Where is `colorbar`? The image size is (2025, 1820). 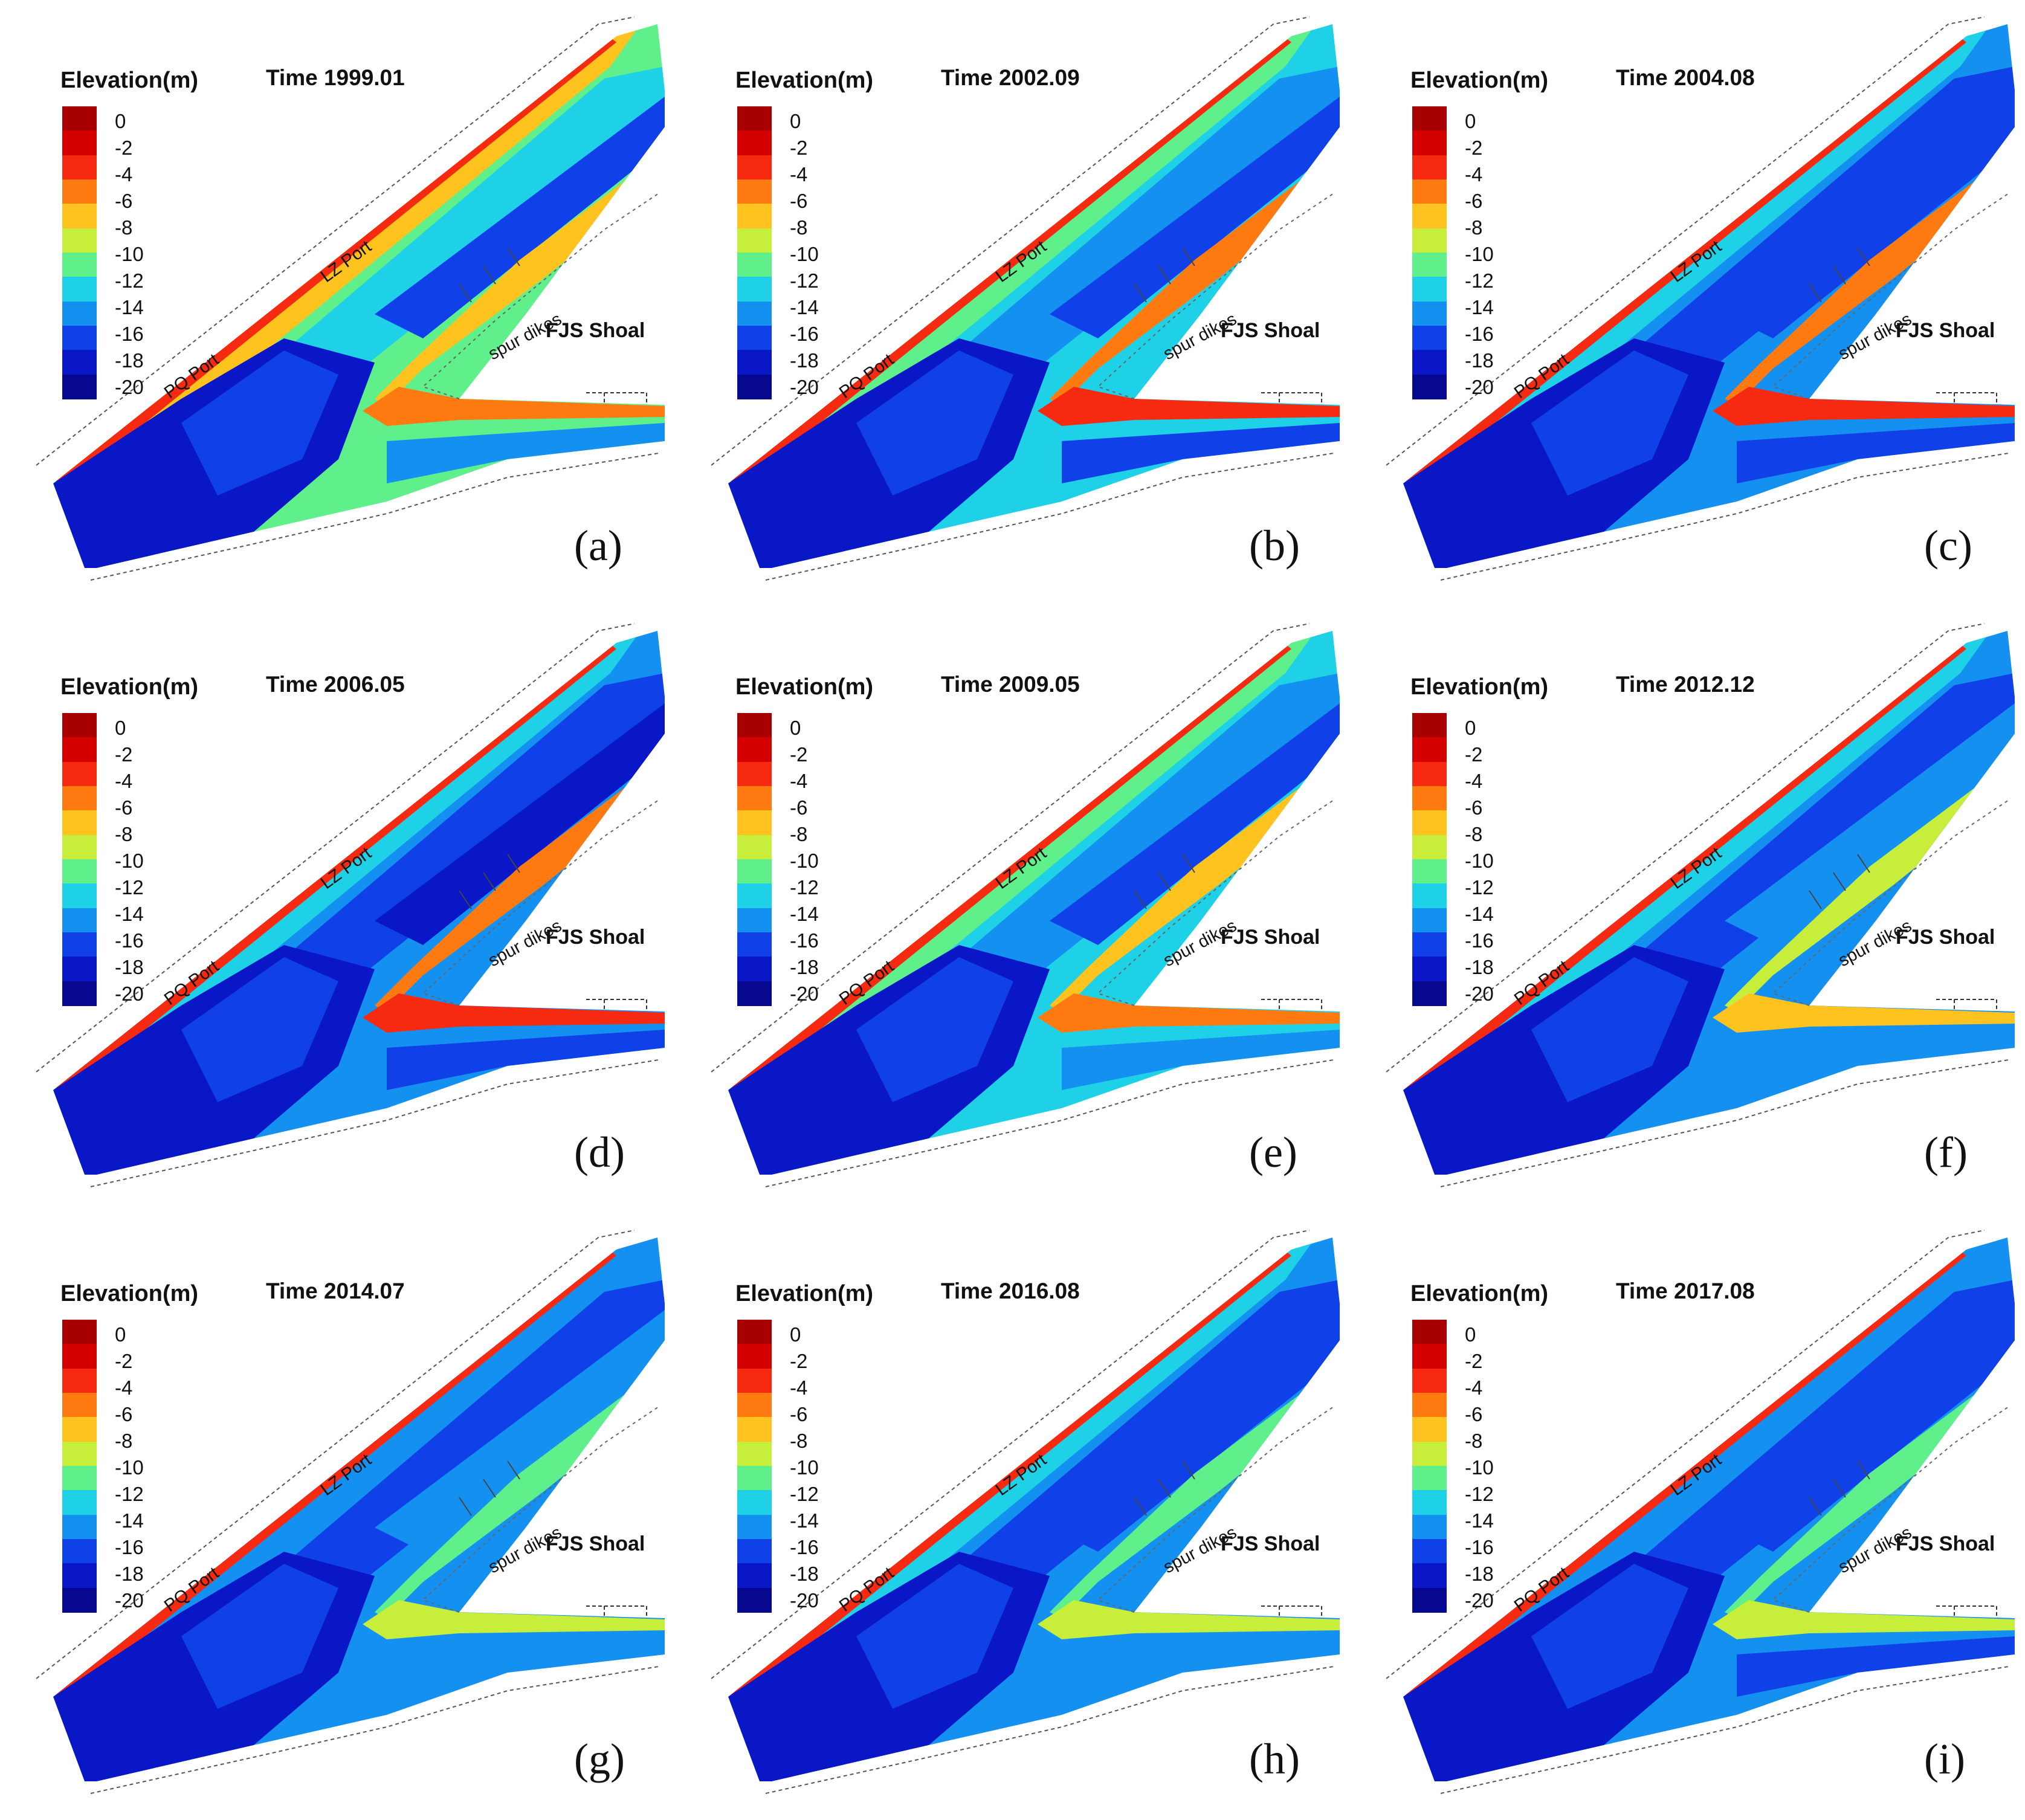
colorbar is located at coordinates (755, 859).